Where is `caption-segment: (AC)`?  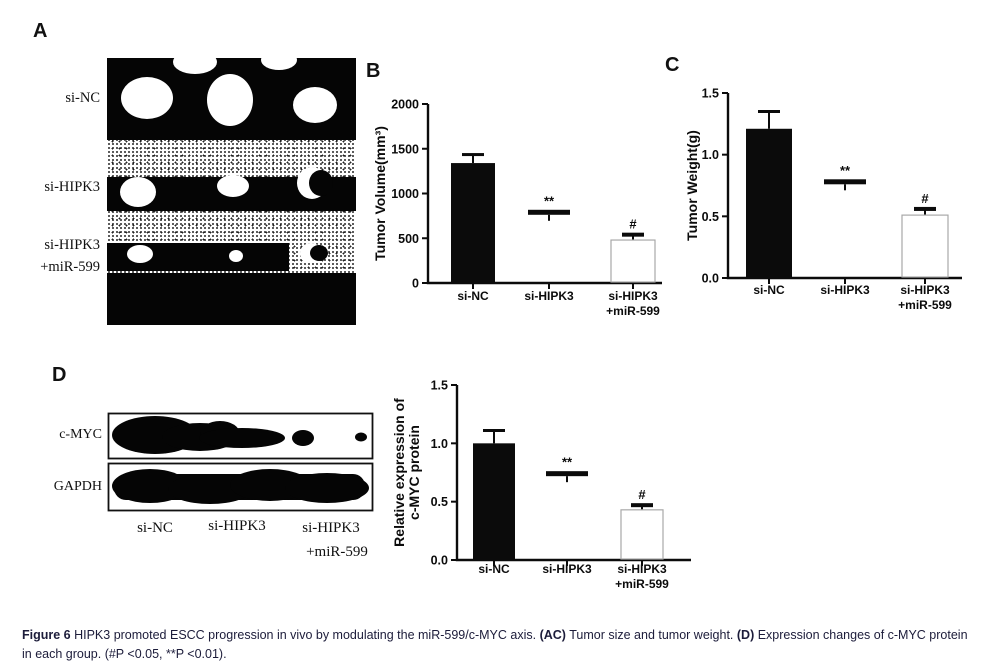
caption-segment: (AC) is located at coordinates (552, 634).